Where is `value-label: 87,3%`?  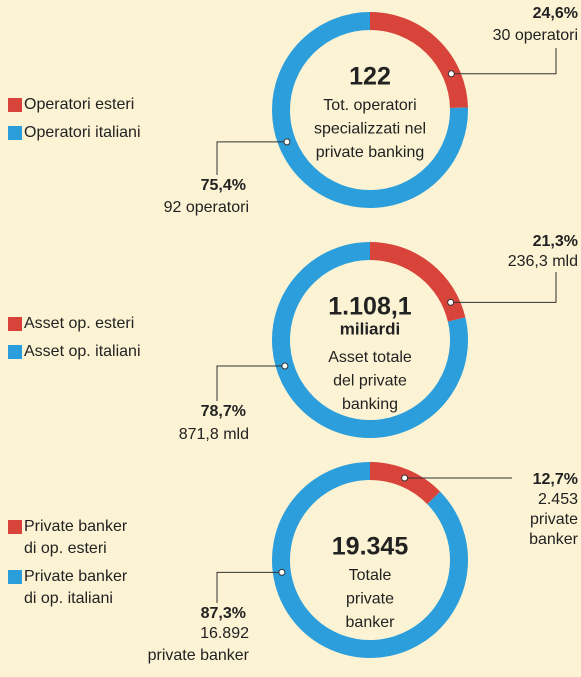 value-label: 87,3% is located at coordinates (223, 613).